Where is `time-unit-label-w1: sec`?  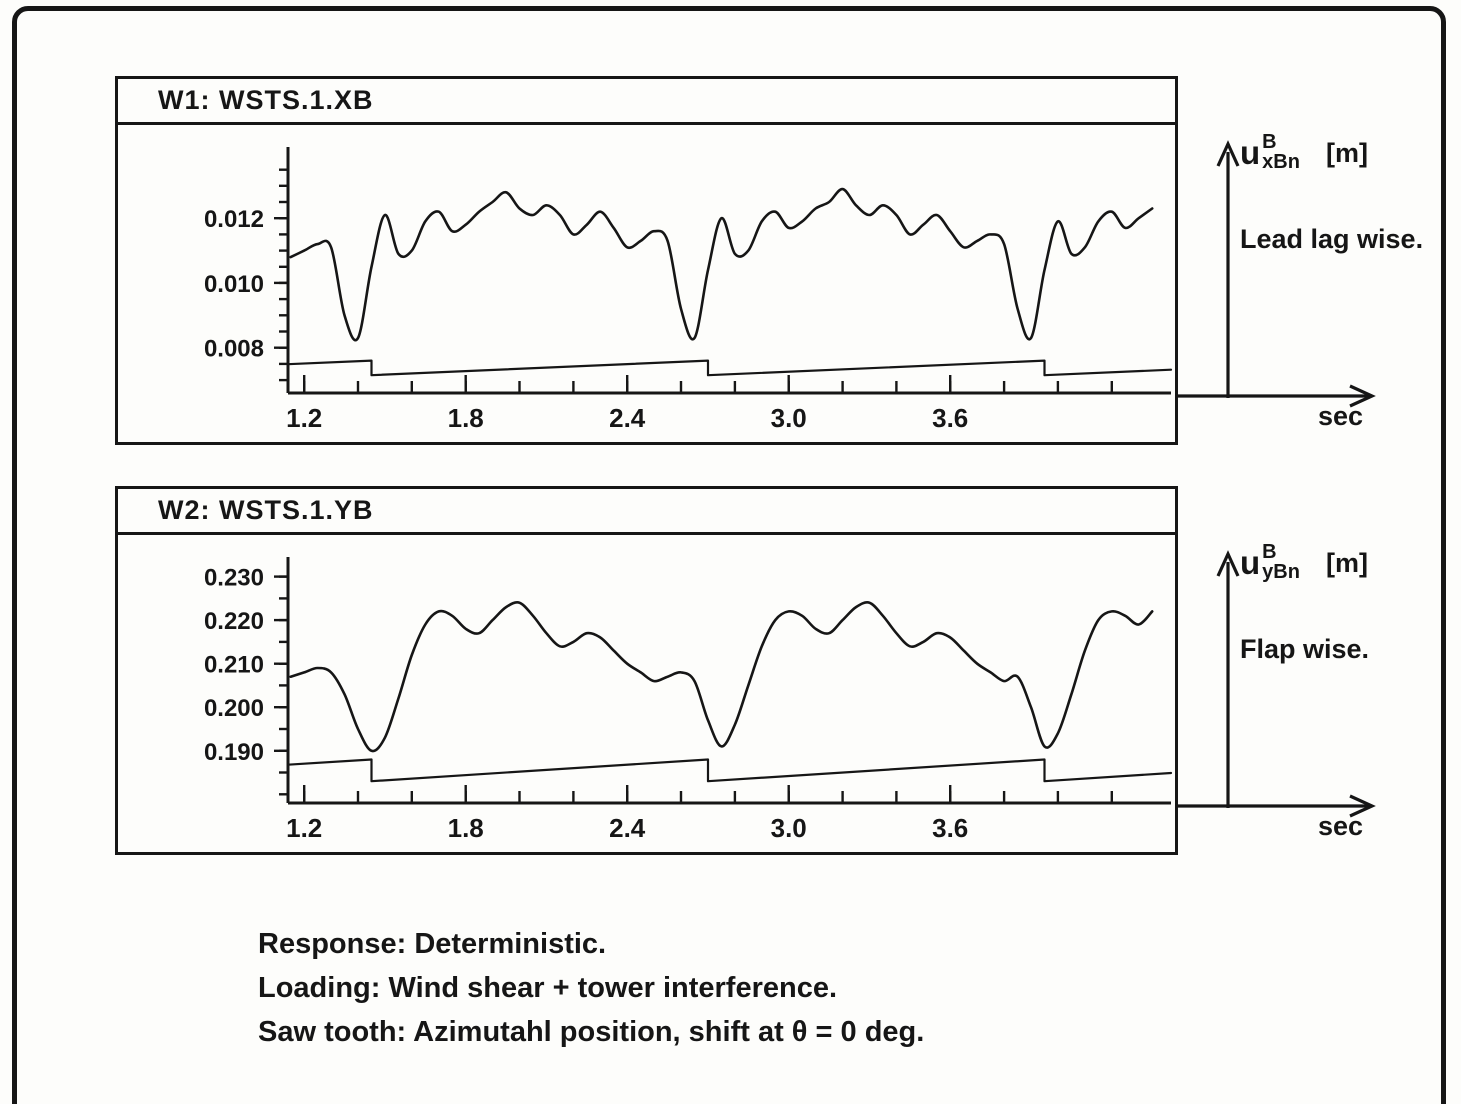
time-unit-label-w1: sec is located at coordinates (1341, 416).